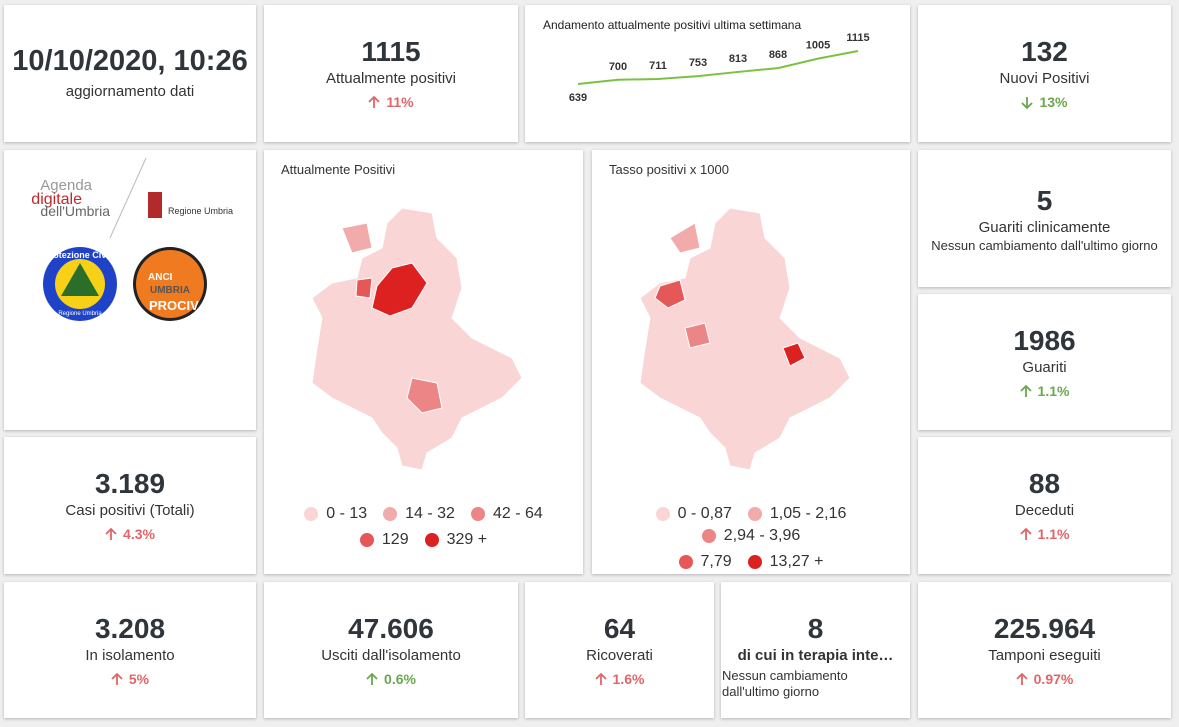  I want to click on kpi-card: 3.189 Casi positivi (Totali) 4.3%, so click(130, 505).